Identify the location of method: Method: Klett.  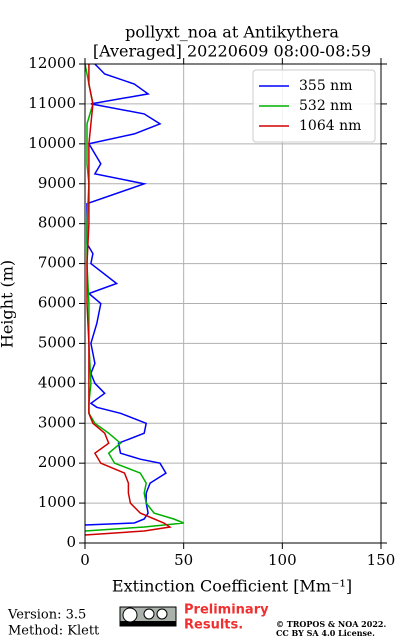
(54, 631).